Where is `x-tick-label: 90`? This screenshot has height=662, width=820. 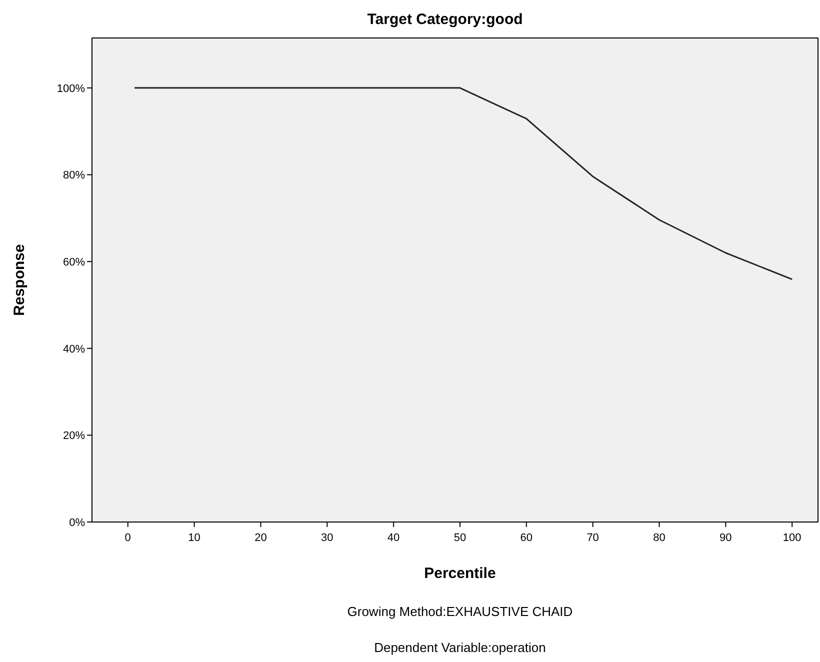
x-tick-label: 90 is located at coordinates (726, 538).